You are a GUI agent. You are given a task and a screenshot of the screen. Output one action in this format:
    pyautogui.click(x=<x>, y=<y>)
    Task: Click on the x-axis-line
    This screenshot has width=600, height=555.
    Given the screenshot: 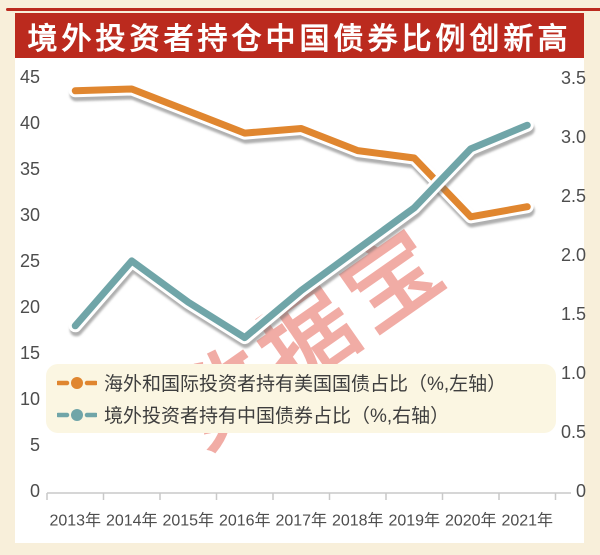 What is the action you would take?
    pyautogui.click(x=308, y=496)
    